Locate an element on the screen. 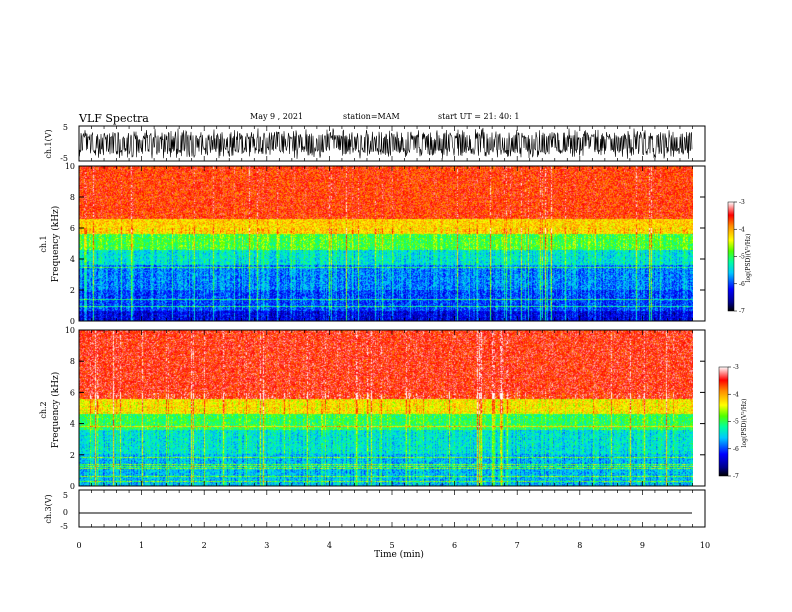 This screenshot has height=612, width=792. ch1-ytick-5: 5 is located at coordinates (65, 127).